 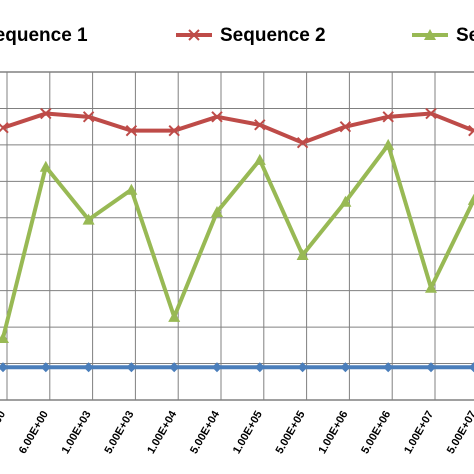 I want to click on legend-label: Sequence 1, so click(x=44, y=35).